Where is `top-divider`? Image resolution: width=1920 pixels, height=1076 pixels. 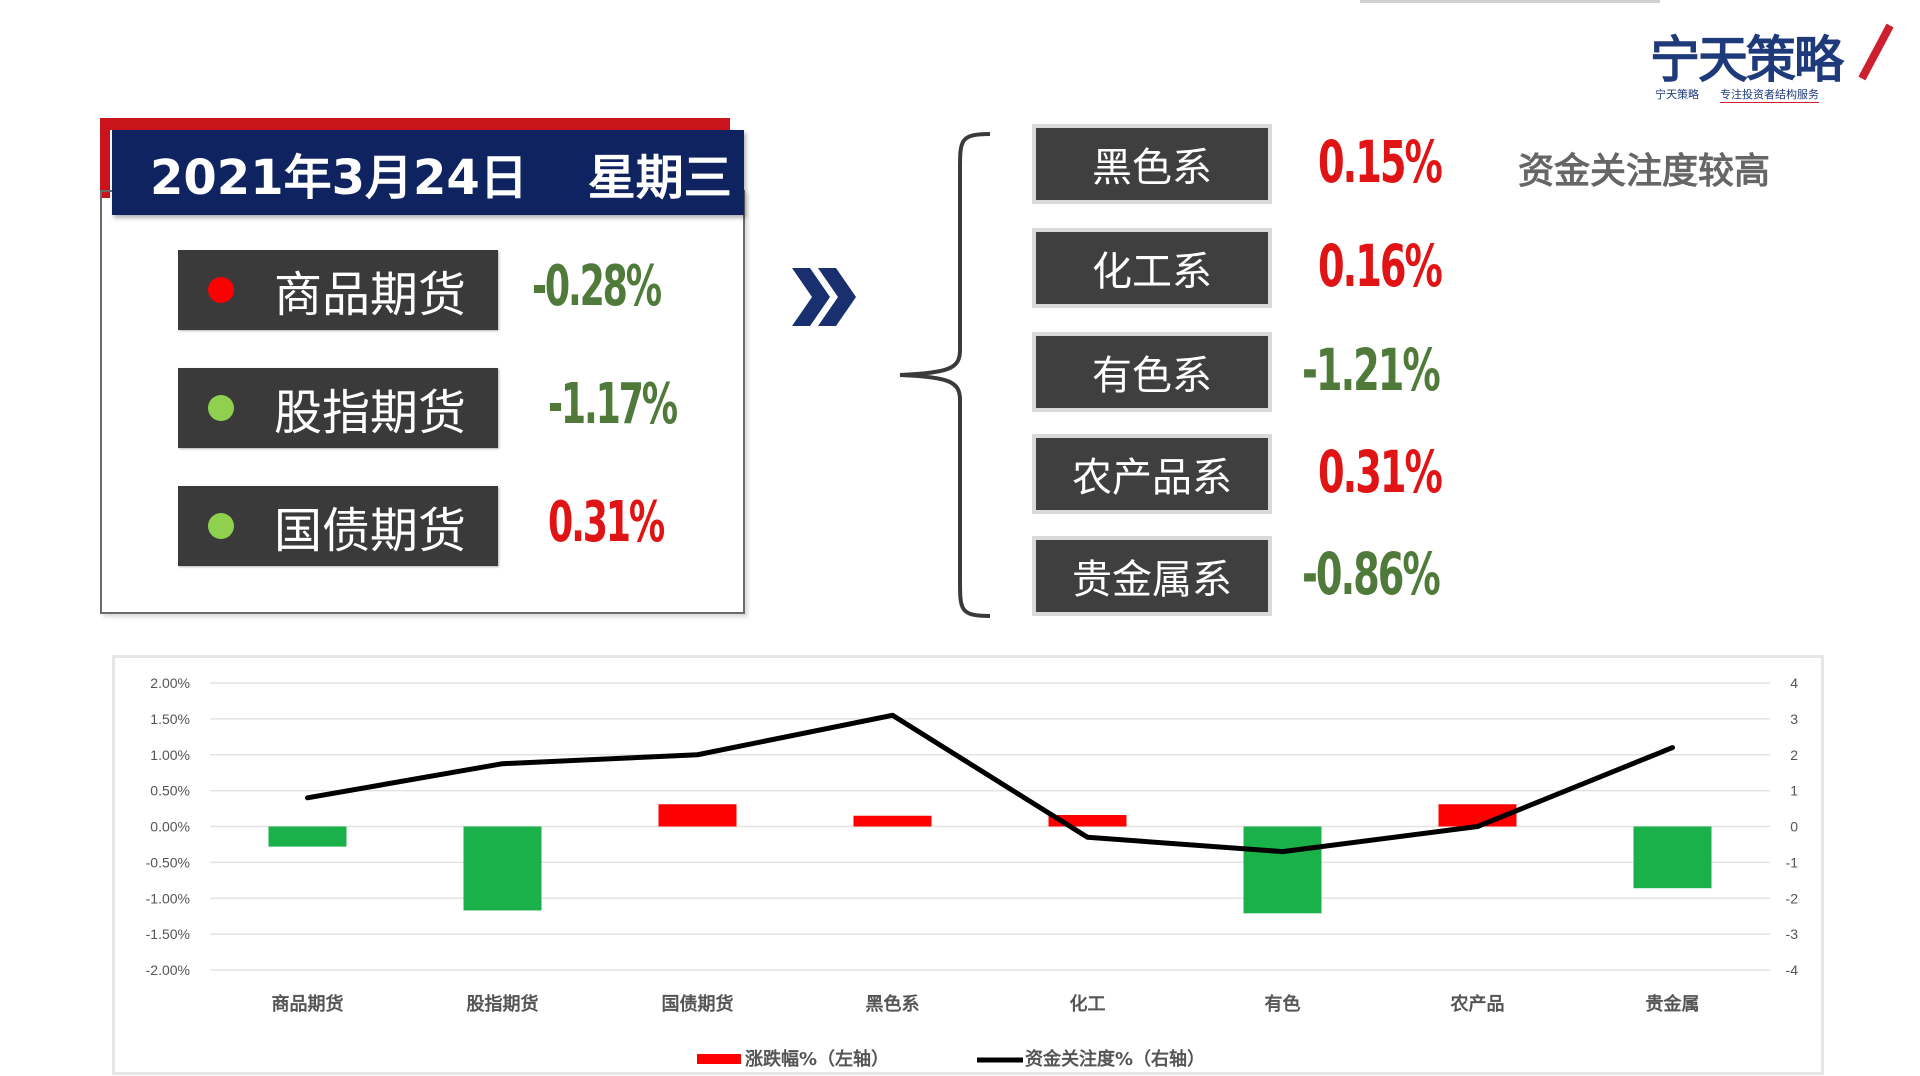
top-divider is located at coordinates (1510, 1).